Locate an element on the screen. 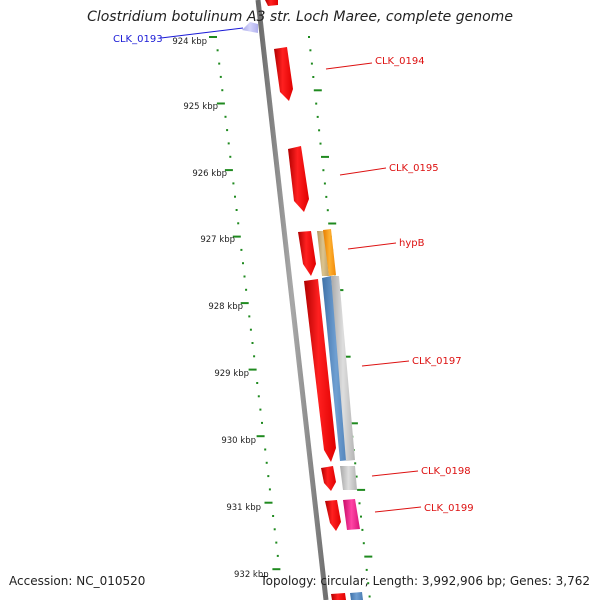 The height and width of the screenshot is (604, 600). gene-label-clk-0195: CLK_0195 is located at coordinates (414, 168).